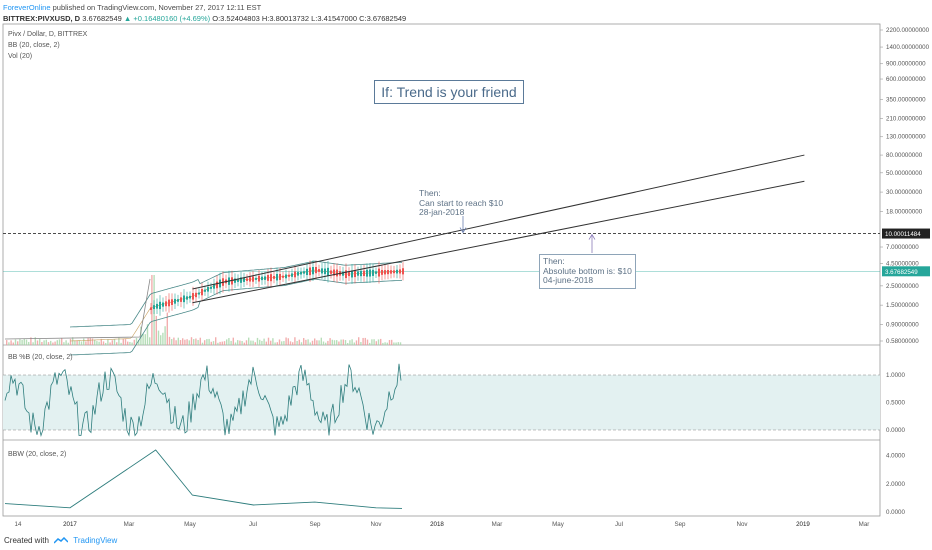 This screenshot has width=932, height=550. What do you see at coordinates (901, 272) in the screenshot?
I see `last-price-label: 3.67682549` at bounding box center [901, 272].